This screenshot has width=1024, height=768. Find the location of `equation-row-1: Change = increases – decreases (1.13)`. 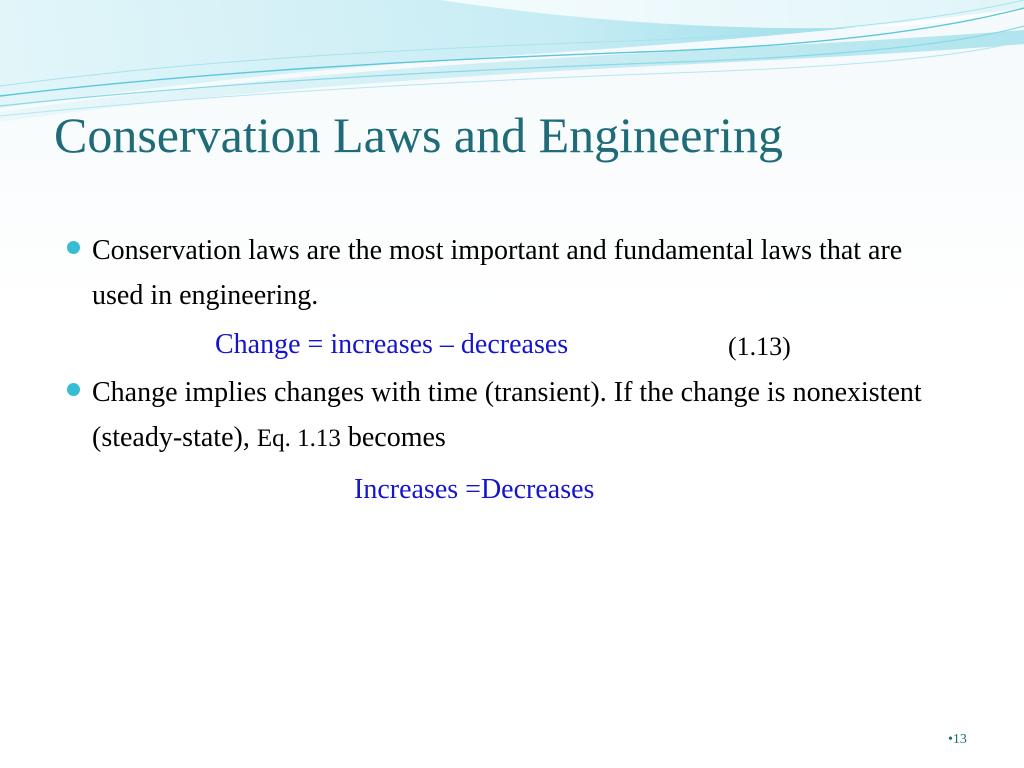

equation-row-1: Change = increases – decreases (1.13) is located at coordinates (500, 344).